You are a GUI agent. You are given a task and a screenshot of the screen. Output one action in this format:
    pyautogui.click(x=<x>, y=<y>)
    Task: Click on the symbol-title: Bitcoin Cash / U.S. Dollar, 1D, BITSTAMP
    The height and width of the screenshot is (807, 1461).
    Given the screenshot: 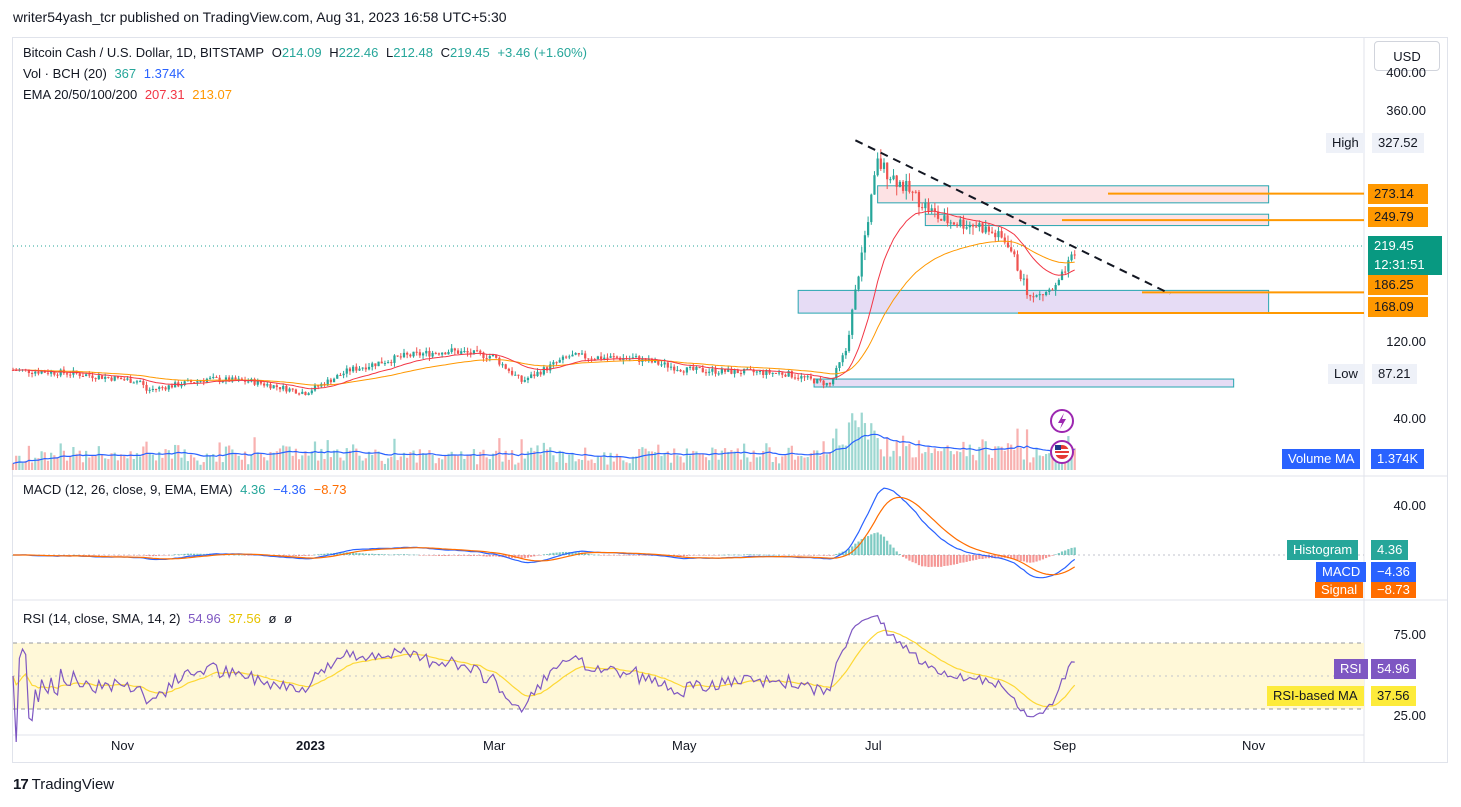 What is the action you would take?
    pyautogui.click(x=144, y=52)
    